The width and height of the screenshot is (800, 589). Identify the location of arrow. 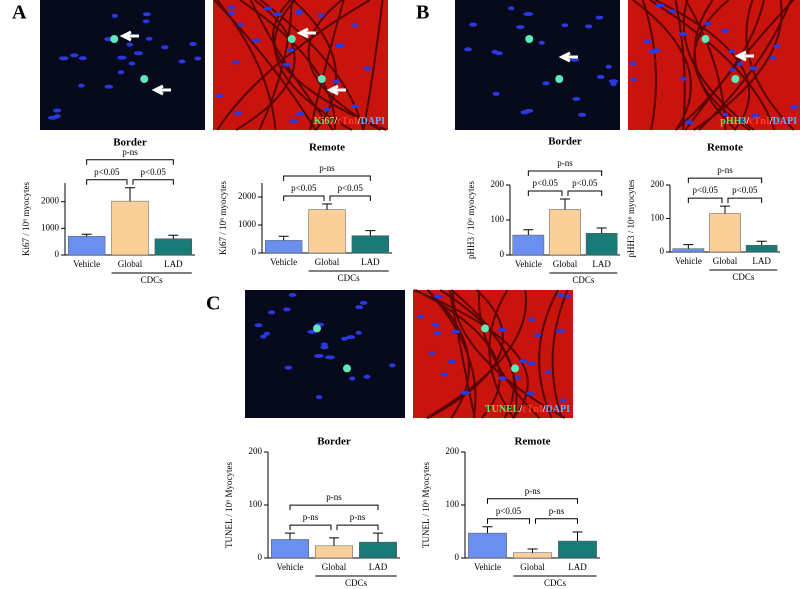
(306, 33).